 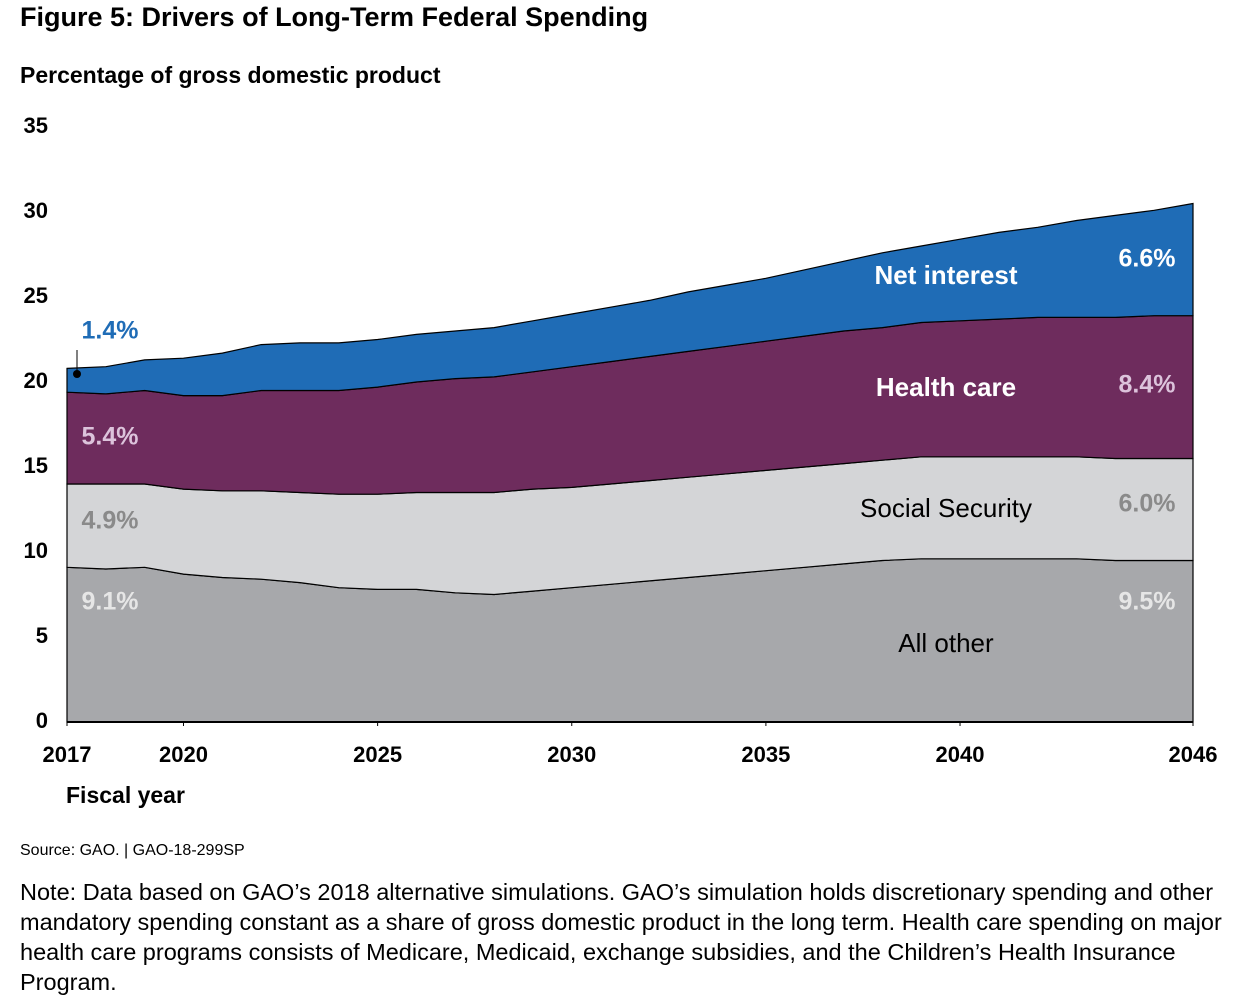 What do you see at coordinates (110, 521) in the screenshot?
I see `data-label: 4.9%` at bounding box center [110, 521].